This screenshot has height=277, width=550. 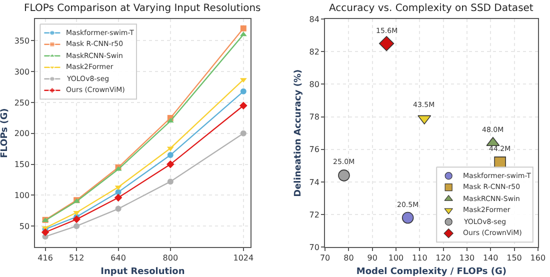 What do you see at coordinates (118, 258) in the screenshot?
I see `x-tick-label: 640` at bounding box center [118, 258].